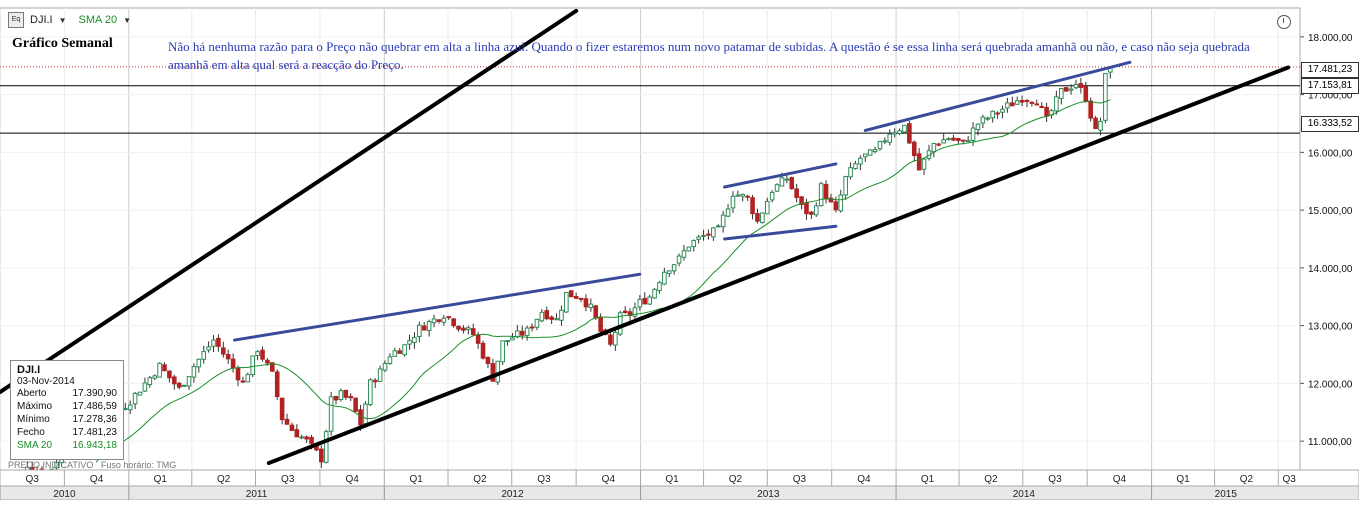 The image size is (1359, 505). I want to click on info-label: SMA 20, so click(35, 445).